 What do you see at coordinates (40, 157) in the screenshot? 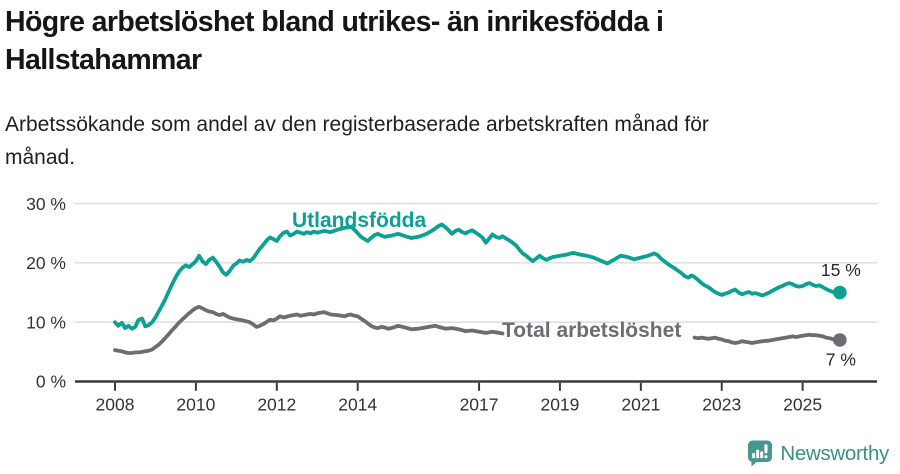
I see `chart-subtitle-line-2: månad.` at bounding box center [40, 157].